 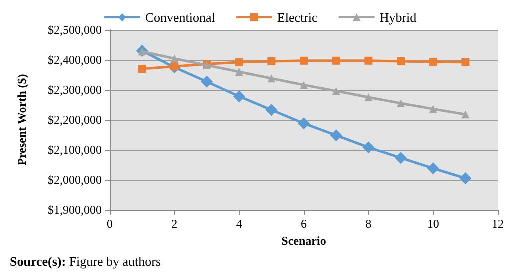 What do you see at coordinates (498, 224) in the screenshot?
I see `x-tick-label: 12` at bounding box center [498, 224].